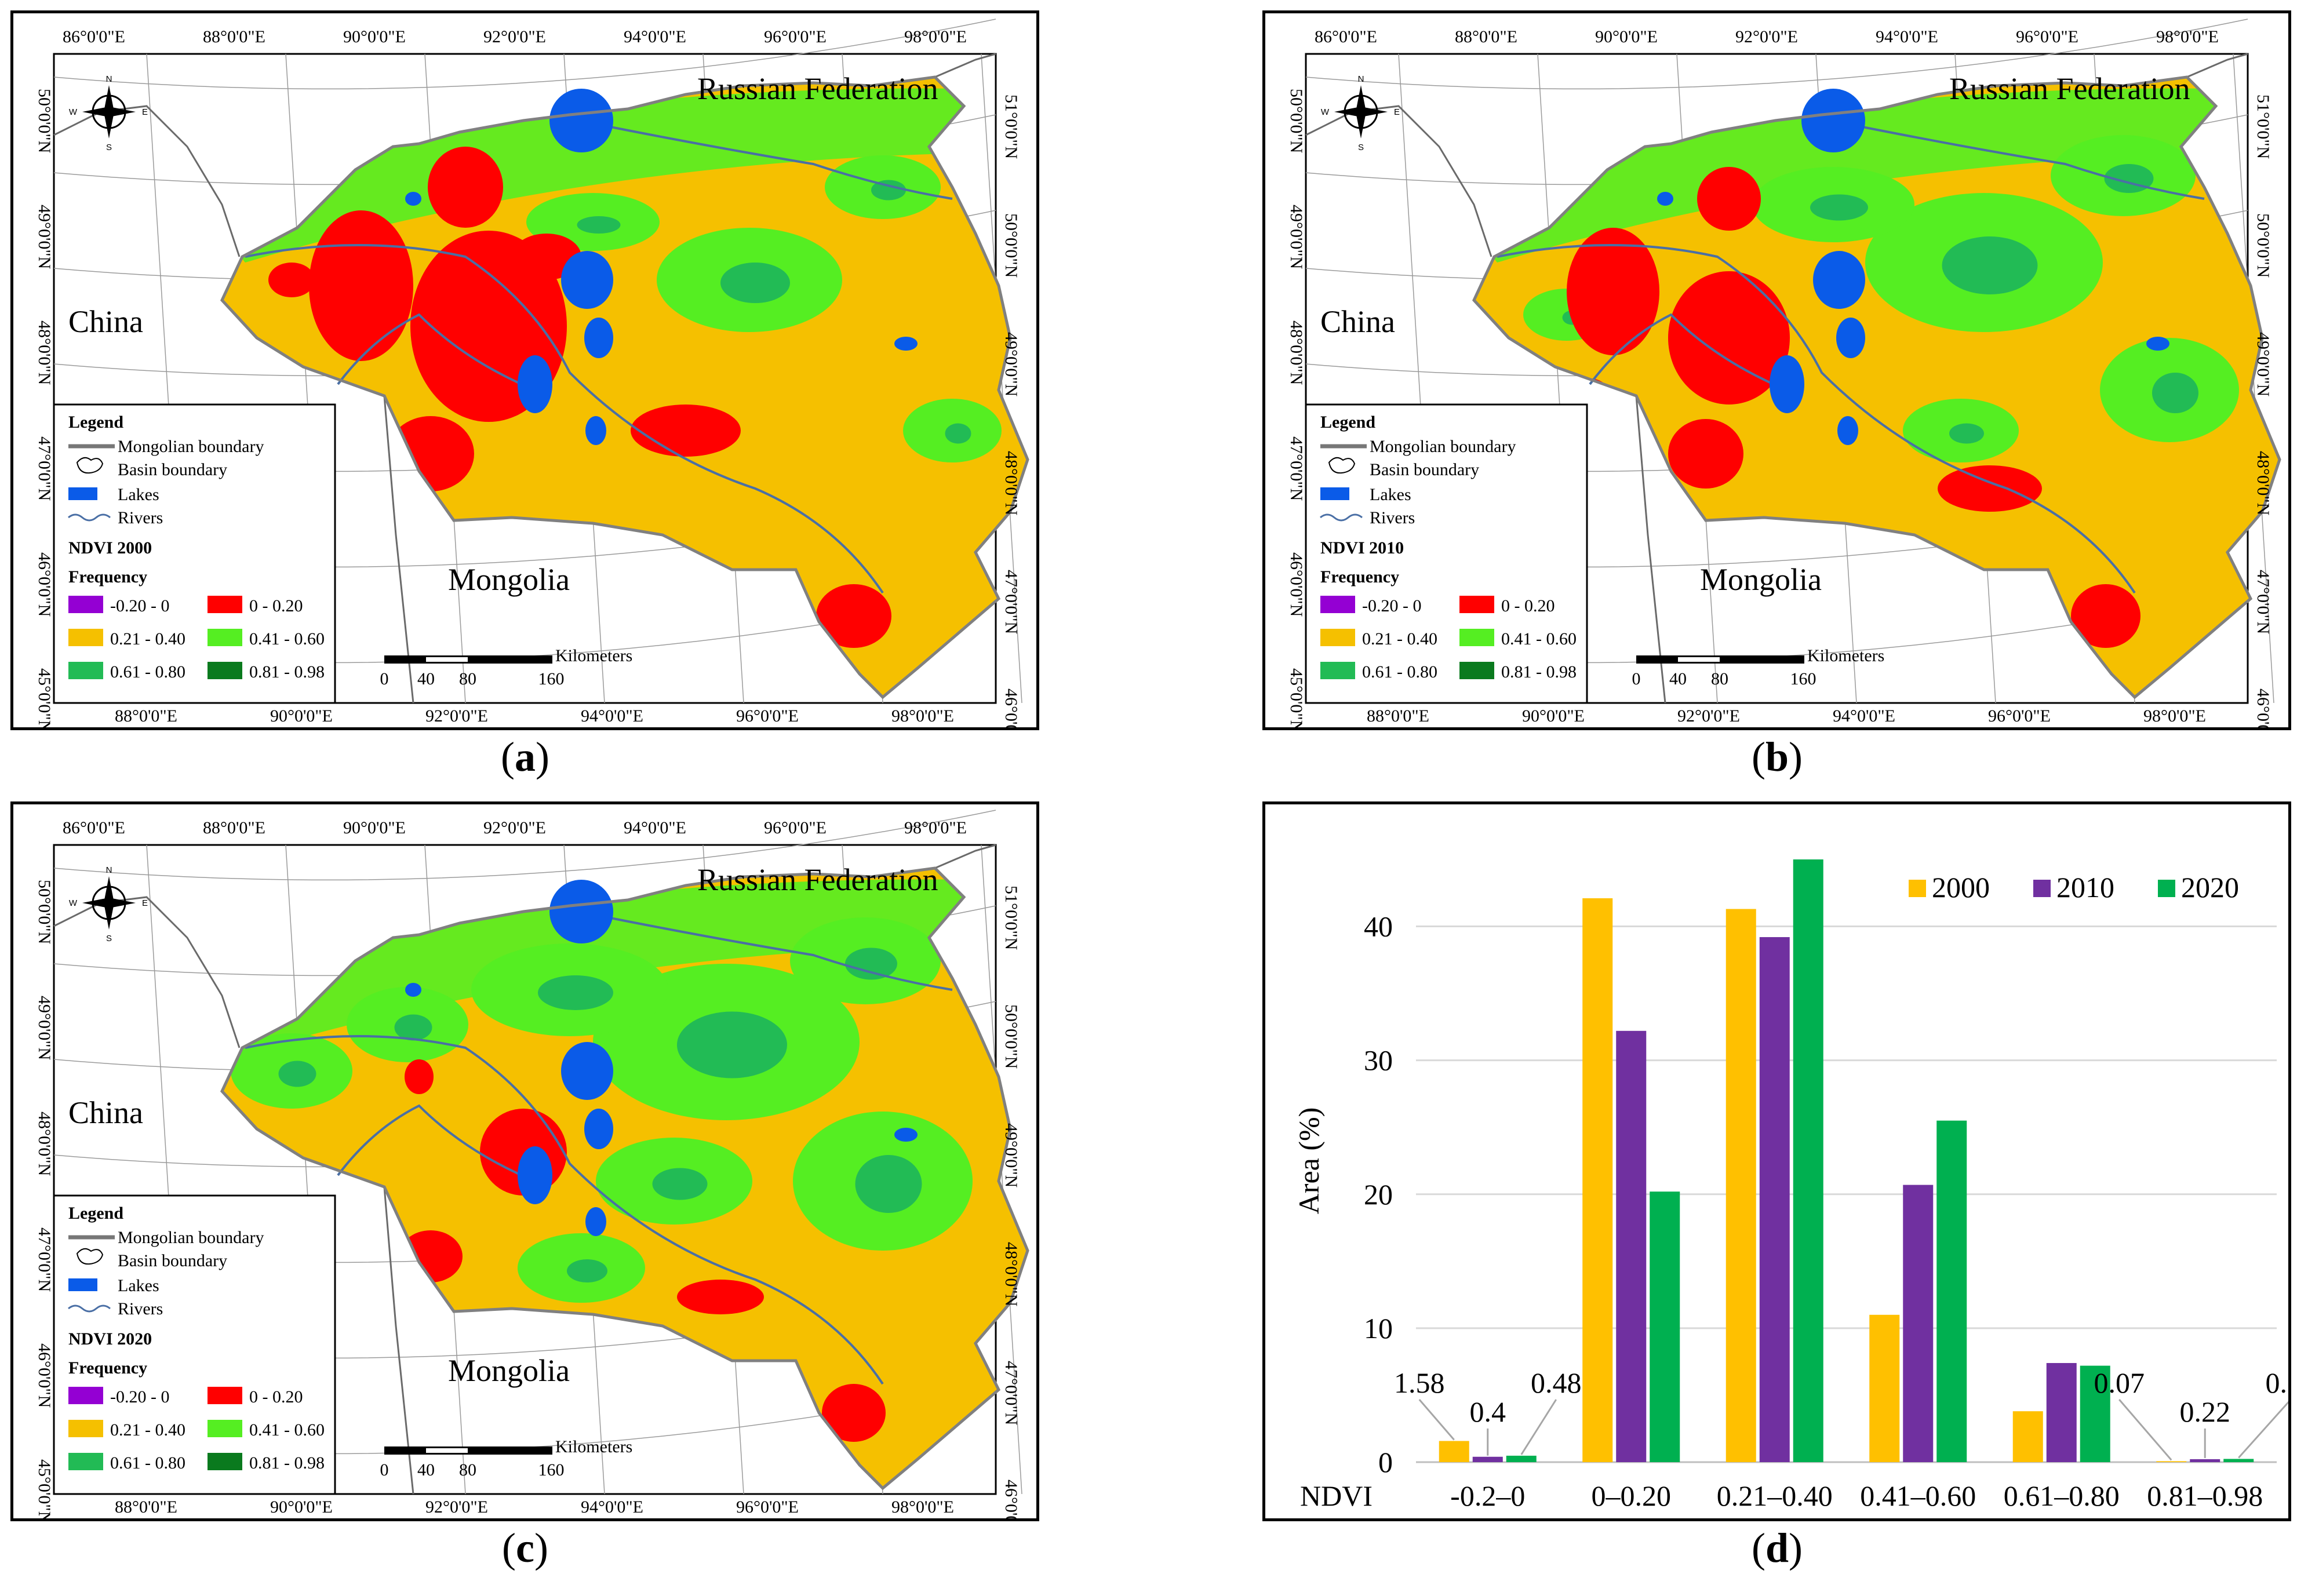  I want to click on scale-bar: Kilometers 0 40 80 160, so click(507, 667).